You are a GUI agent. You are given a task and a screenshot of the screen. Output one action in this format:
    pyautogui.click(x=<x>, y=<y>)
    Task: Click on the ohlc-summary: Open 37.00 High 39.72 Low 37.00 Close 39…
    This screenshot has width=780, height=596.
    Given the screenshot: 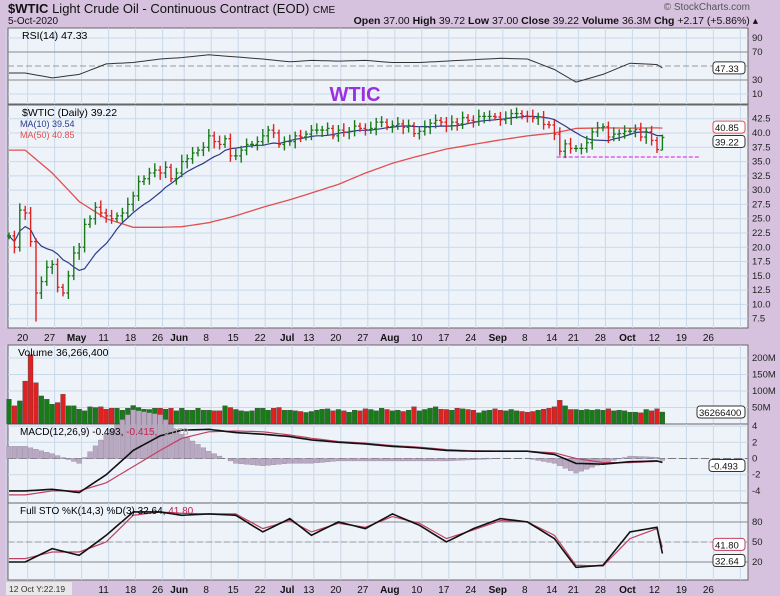 What is the action you would take?
    pyautogui.click(x=555, y=21)
    